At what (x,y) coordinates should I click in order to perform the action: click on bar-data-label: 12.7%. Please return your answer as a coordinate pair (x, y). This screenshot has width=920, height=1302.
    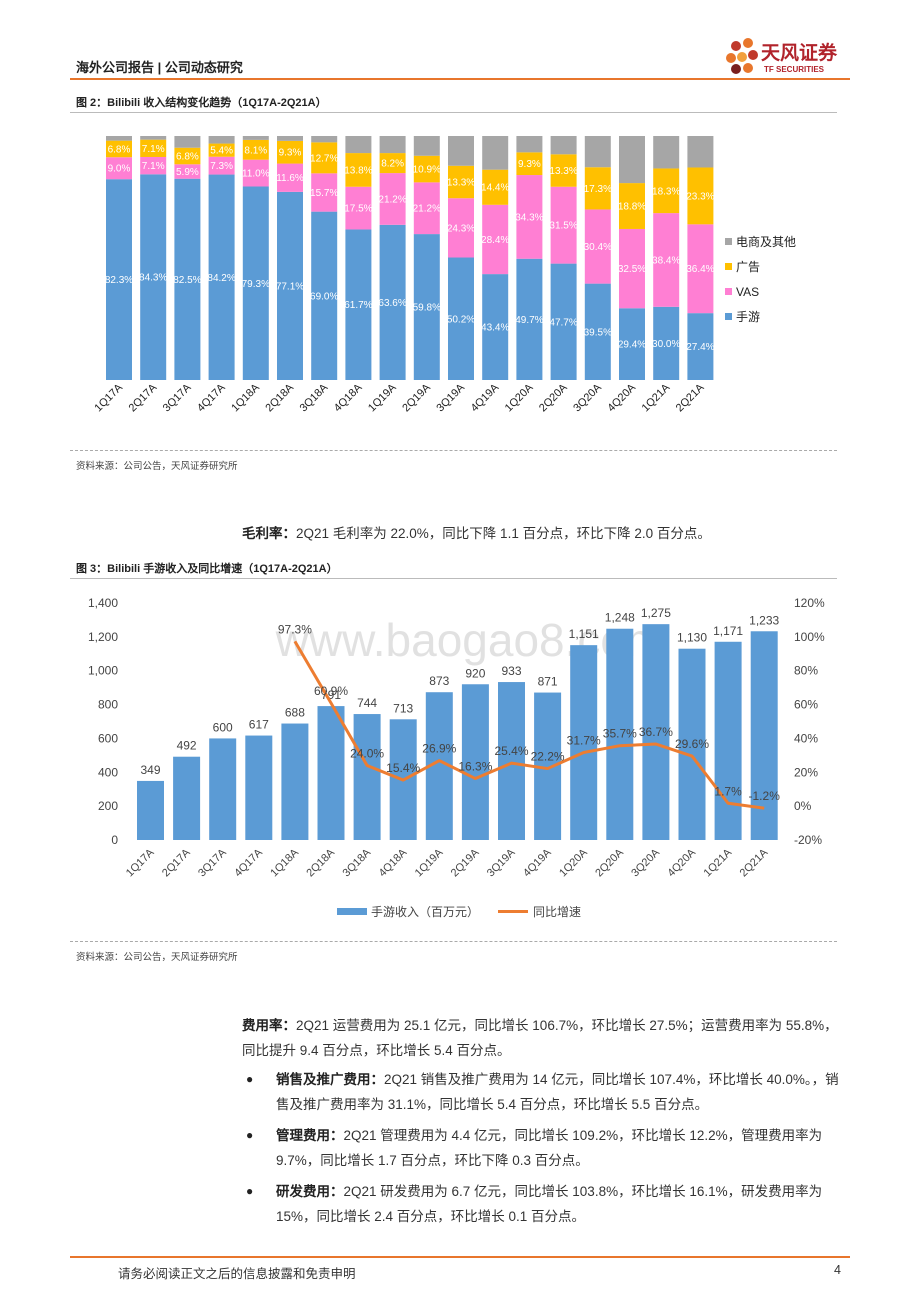
    Looking at the image, I should click on (324, 158).